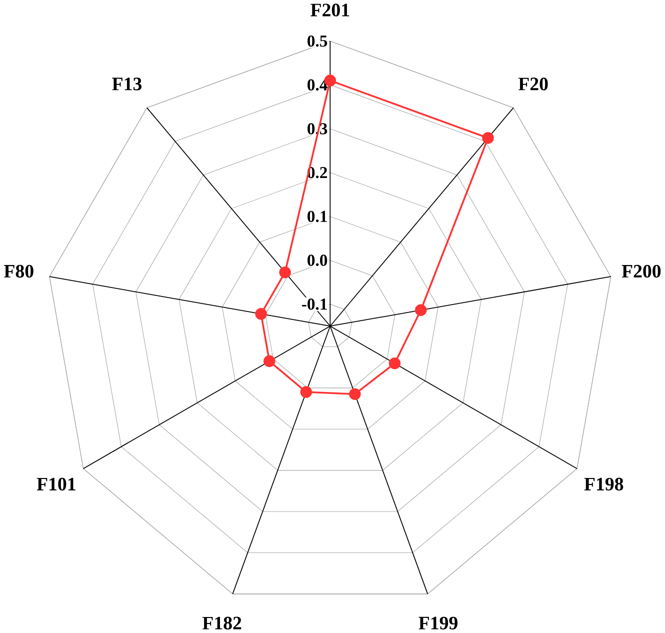 The width and height of the screenshot is (665, 633). Describe the element at coordinates (604, 484) in the screenshot. I see `spoke-label: F198` at that location.